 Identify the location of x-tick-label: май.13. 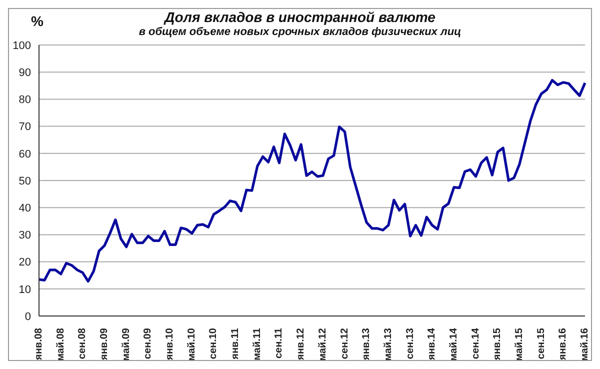
(388, 344).